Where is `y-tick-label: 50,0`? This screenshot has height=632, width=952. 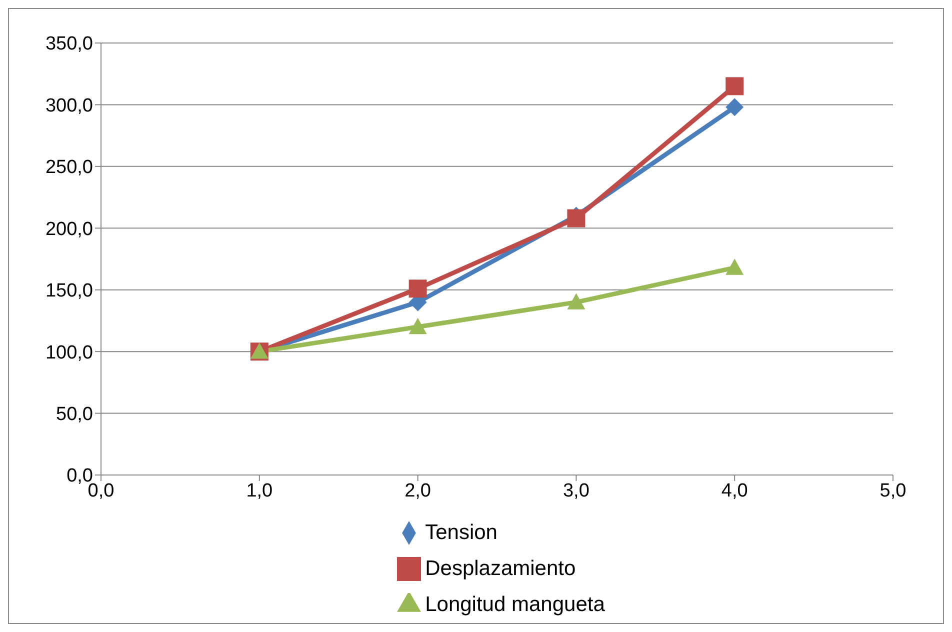 y-tick-label: 50,0 is located at coordinates (74, 415).